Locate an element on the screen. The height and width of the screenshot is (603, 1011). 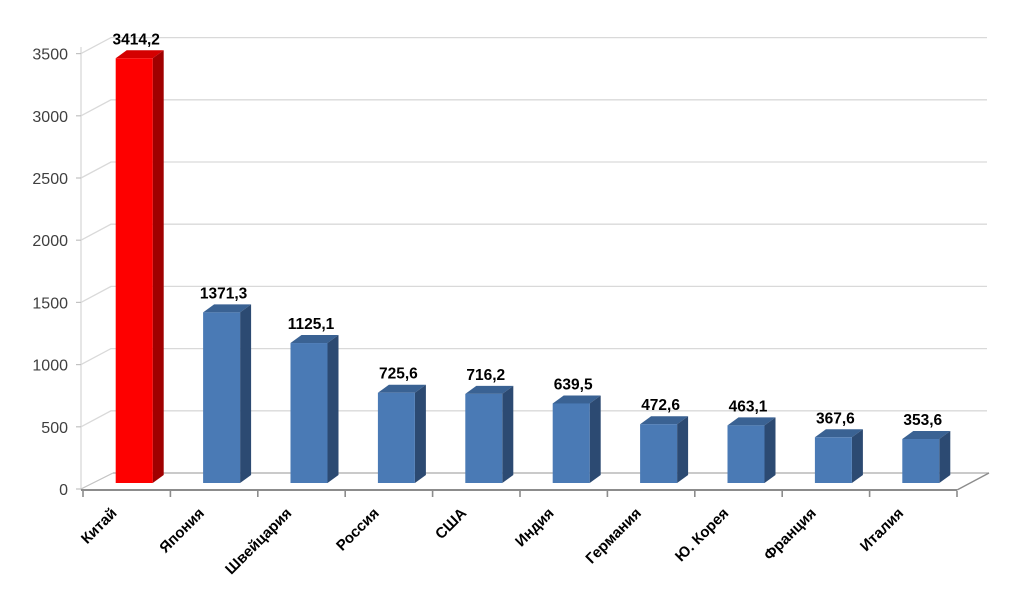
category-label: Индия is located at coordinates (534, 527).